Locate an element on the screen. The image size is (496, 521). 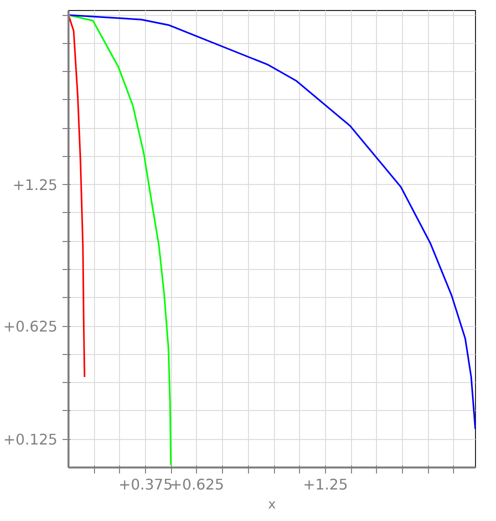
y-tick-label: +0.125 is located at coordinates (30, 440).